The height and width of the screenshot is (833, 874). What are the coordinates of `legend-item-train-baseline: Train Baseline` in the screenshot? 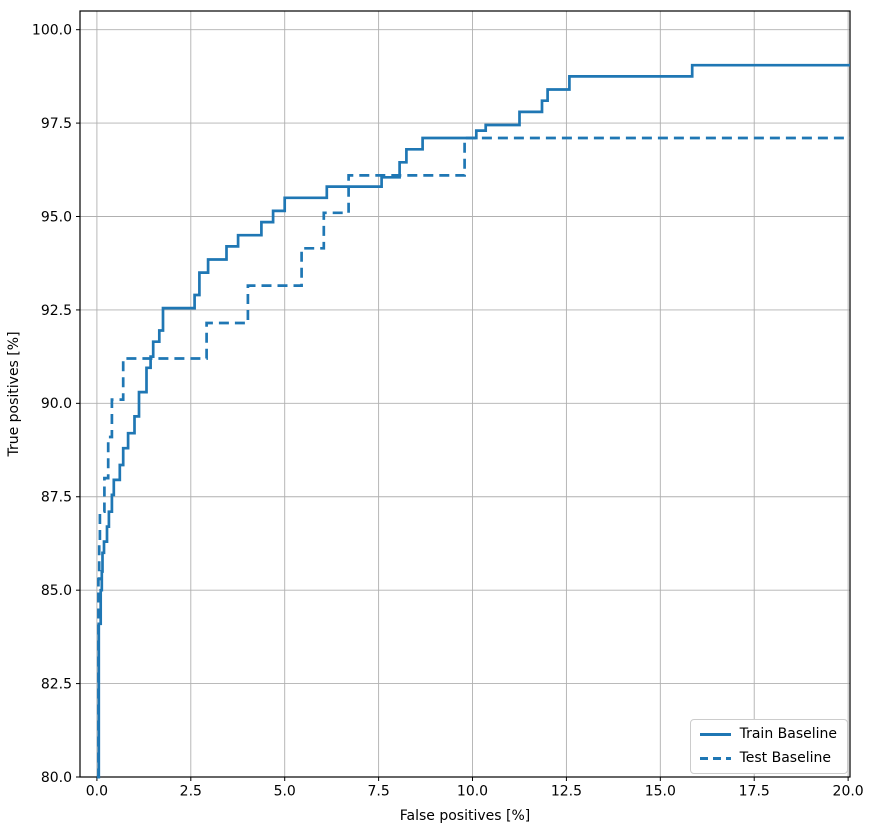 It's located at (768, 735).